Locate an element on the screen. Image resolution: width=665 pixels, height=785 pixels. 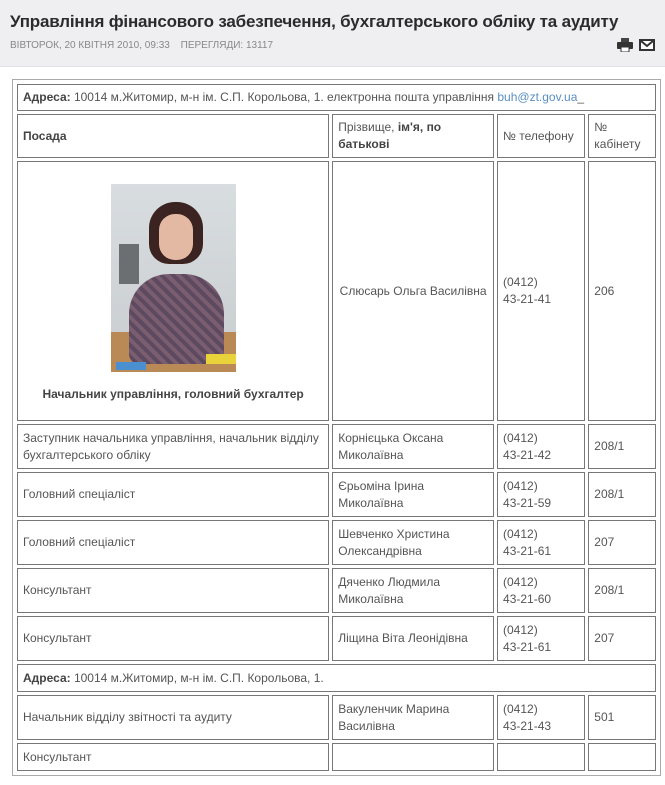
phone-cell: (0412) 43-21-59 is located at coordinates (541, 494).